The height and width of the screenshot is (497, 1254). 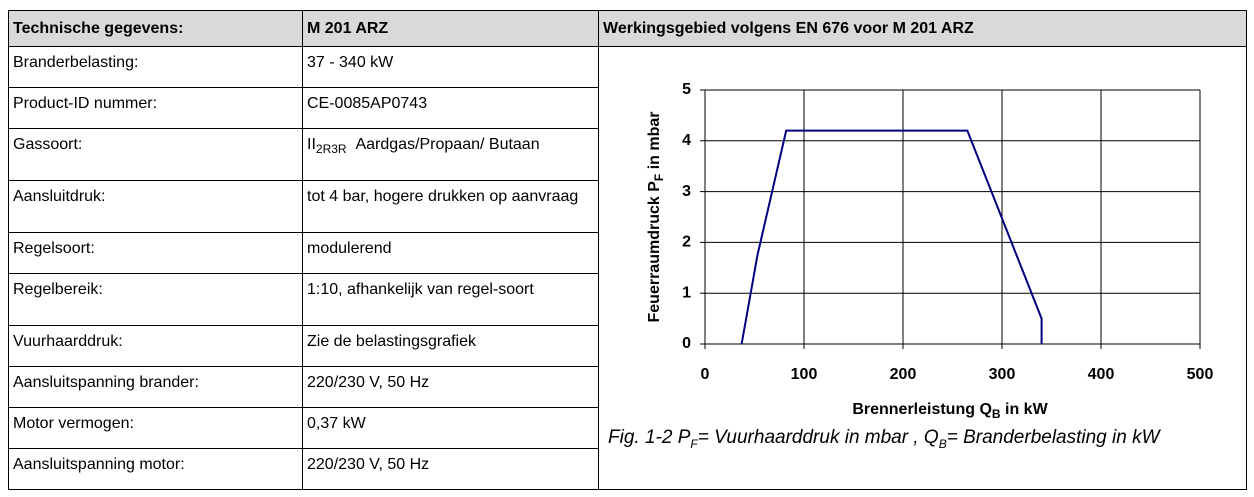 What do you see at coordinates (1025, 409) in the screenshot?
I see `text: in kW` at bounding box center [1025, 409].